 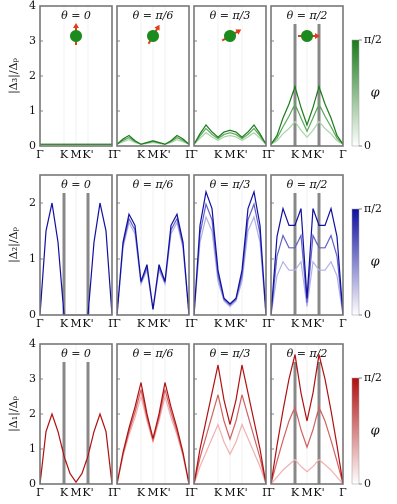 What do you see at coordinates (14, 75) in the screenshot?
I see `y-axis-label: |Δ₃|/Δₚ` at bounding box center [14, 75].